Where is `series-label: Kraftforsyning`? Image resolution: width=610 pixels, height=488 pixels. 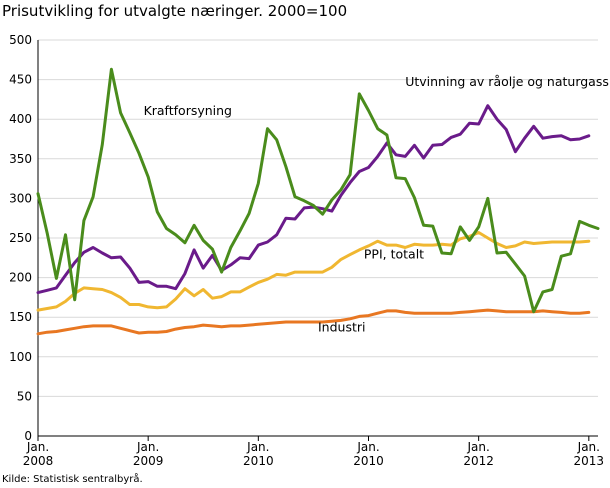 series-label: Kraftforsyning is located at coordinates (188, 110).